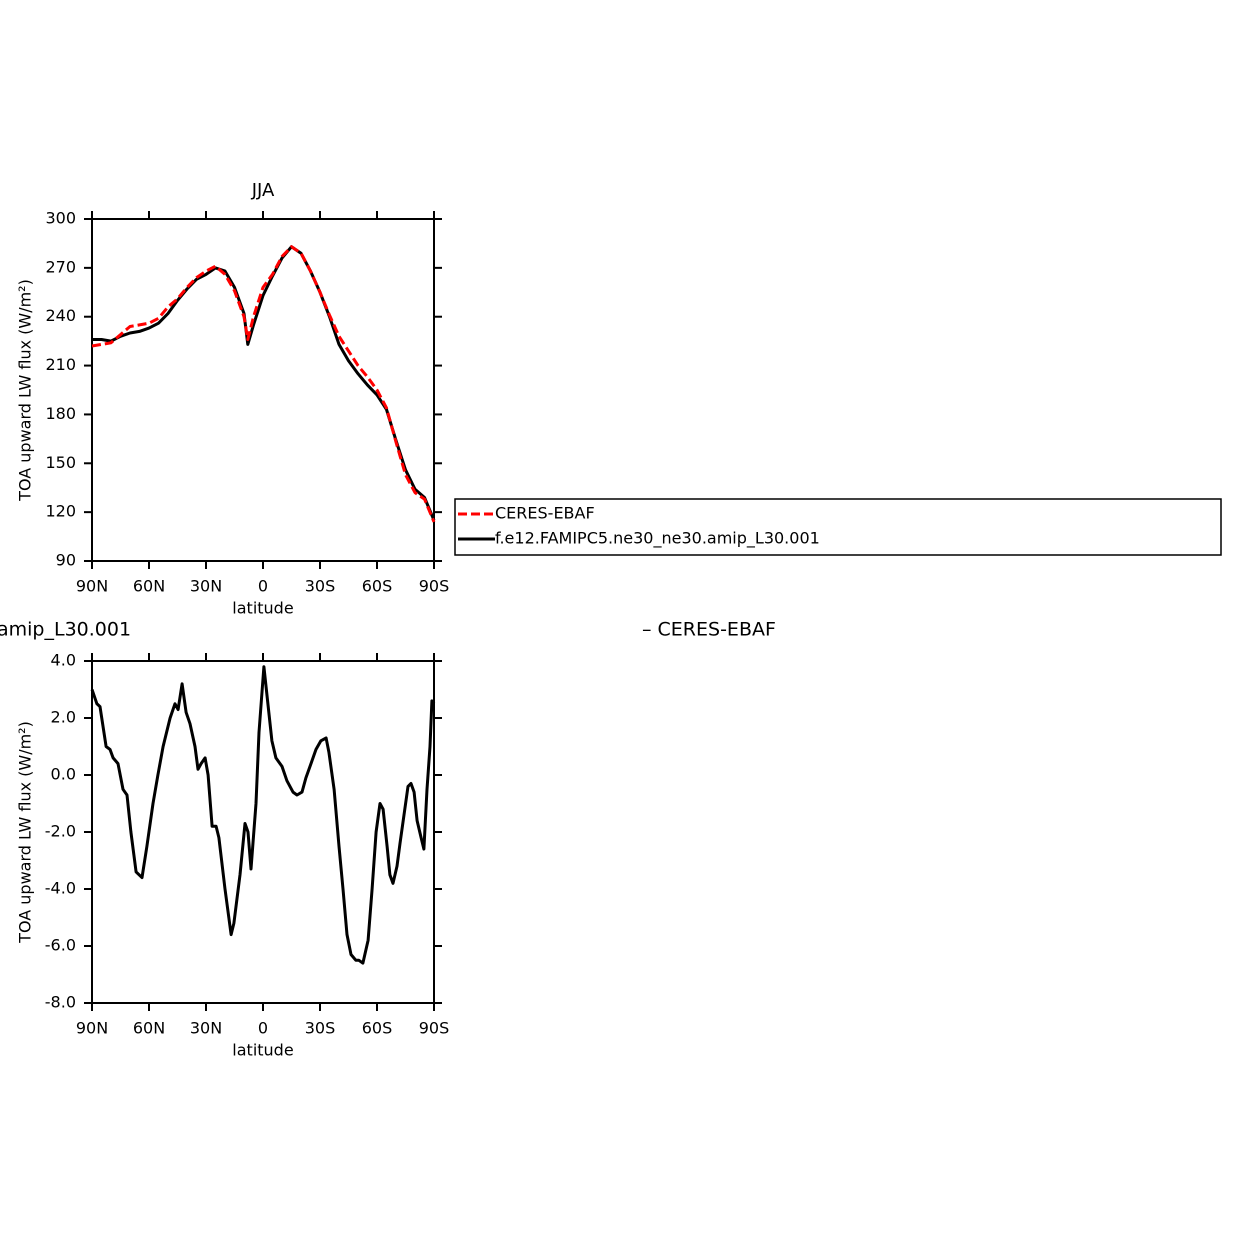  I want to click on y-tick-label: 90, so click(66, 560).